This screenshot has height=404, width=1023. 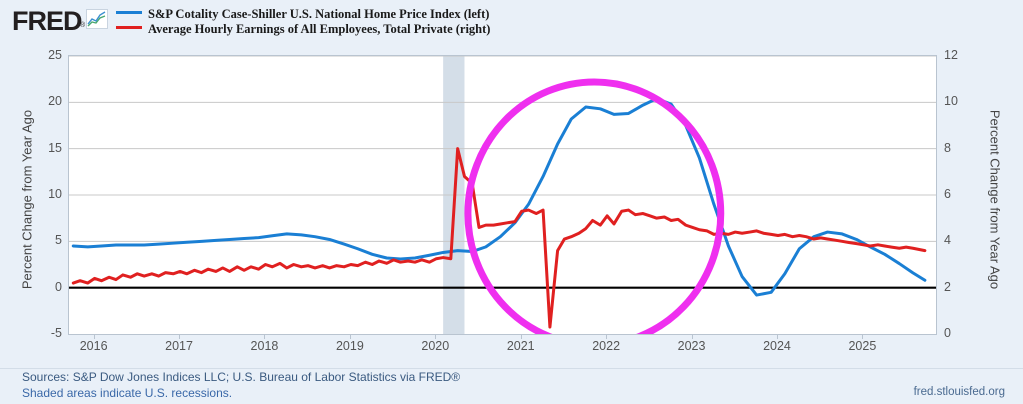 What do you see at coordinates (180, 336) in the screenshot?
I see `x-tick-mark-2017` at bounding box center [180, 336].